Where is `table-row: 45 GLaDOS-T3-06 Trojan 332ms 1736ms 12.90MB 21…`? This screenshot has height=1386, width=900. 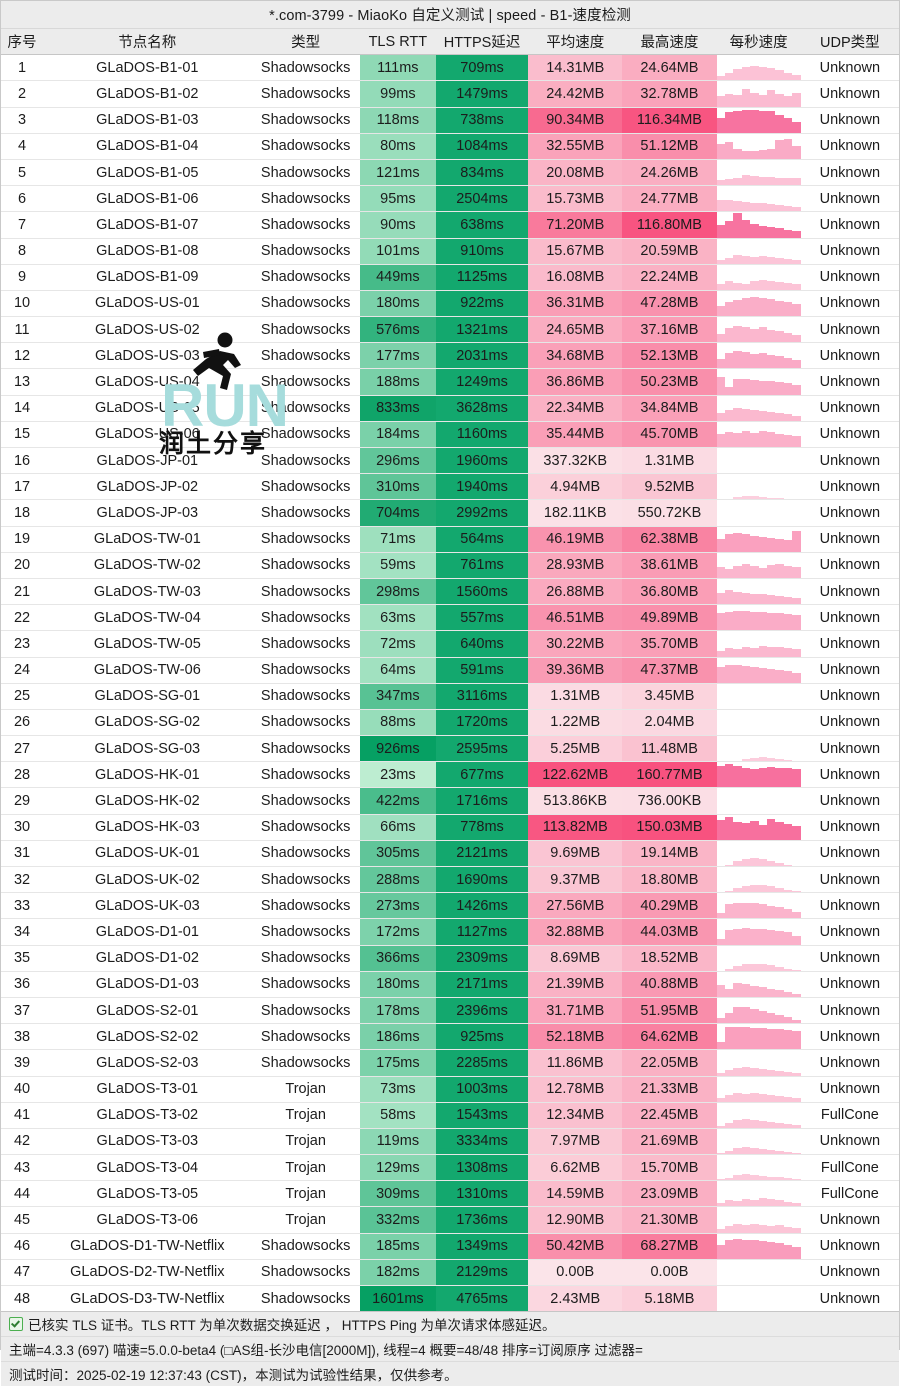 table-row: 45 GLaDOS-T3-06 Trojan 332ms 1736ms 12.90MB 21… is located at coordinates (450, 1220).